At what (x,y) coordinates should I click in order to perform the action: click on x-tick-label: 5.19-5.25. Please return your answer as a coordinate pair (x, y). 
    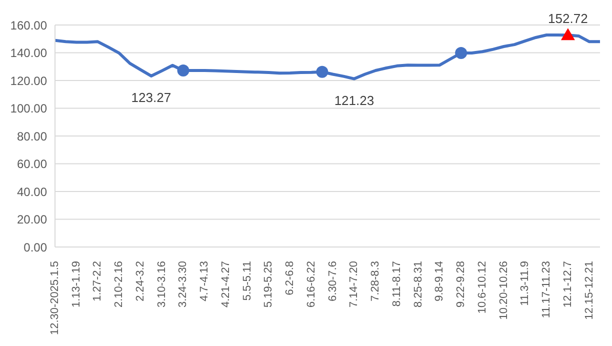
    Looking at the image, I should click on (268, 284).